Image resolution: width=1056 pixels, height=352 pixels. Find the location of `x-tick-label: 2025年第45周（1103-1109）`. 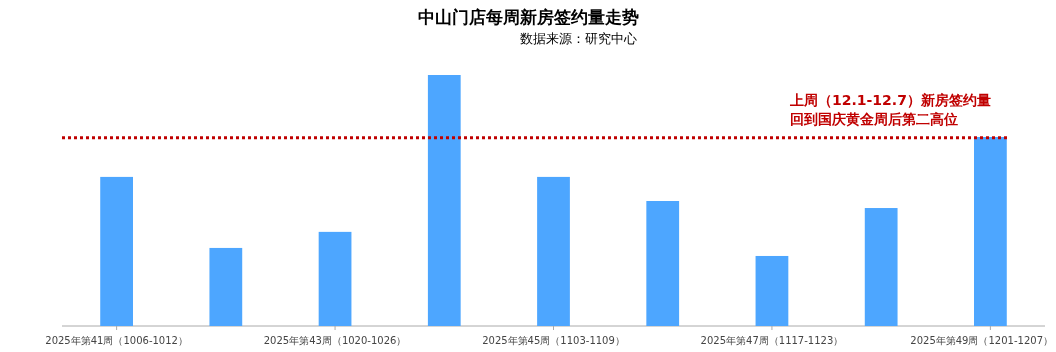

x-tick-label: 2025年第45周（1103-1109） is located at coordinates (553, 340).